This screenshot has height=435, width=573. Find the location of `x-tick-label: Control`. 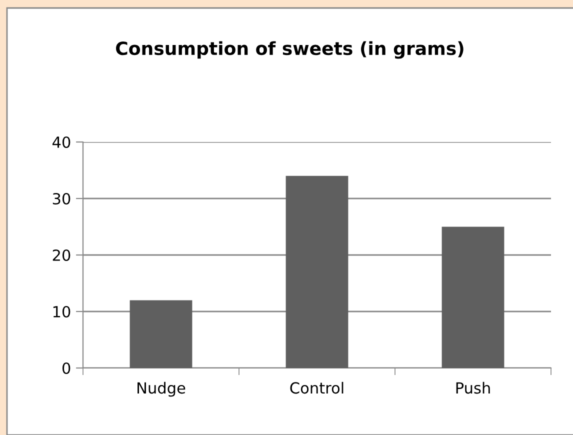

x-tick-label: Control is located at coordinates (317, 388).